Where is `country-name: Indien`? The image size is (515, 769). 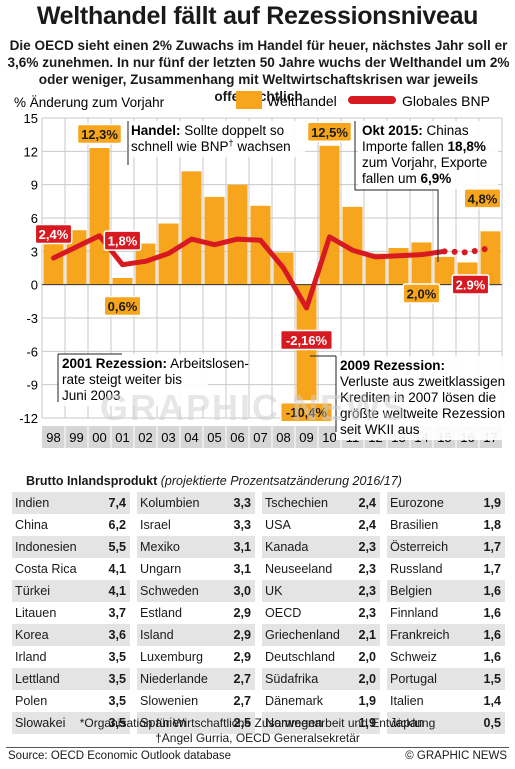
country-name: Indien is located at coordinates (32, 503).